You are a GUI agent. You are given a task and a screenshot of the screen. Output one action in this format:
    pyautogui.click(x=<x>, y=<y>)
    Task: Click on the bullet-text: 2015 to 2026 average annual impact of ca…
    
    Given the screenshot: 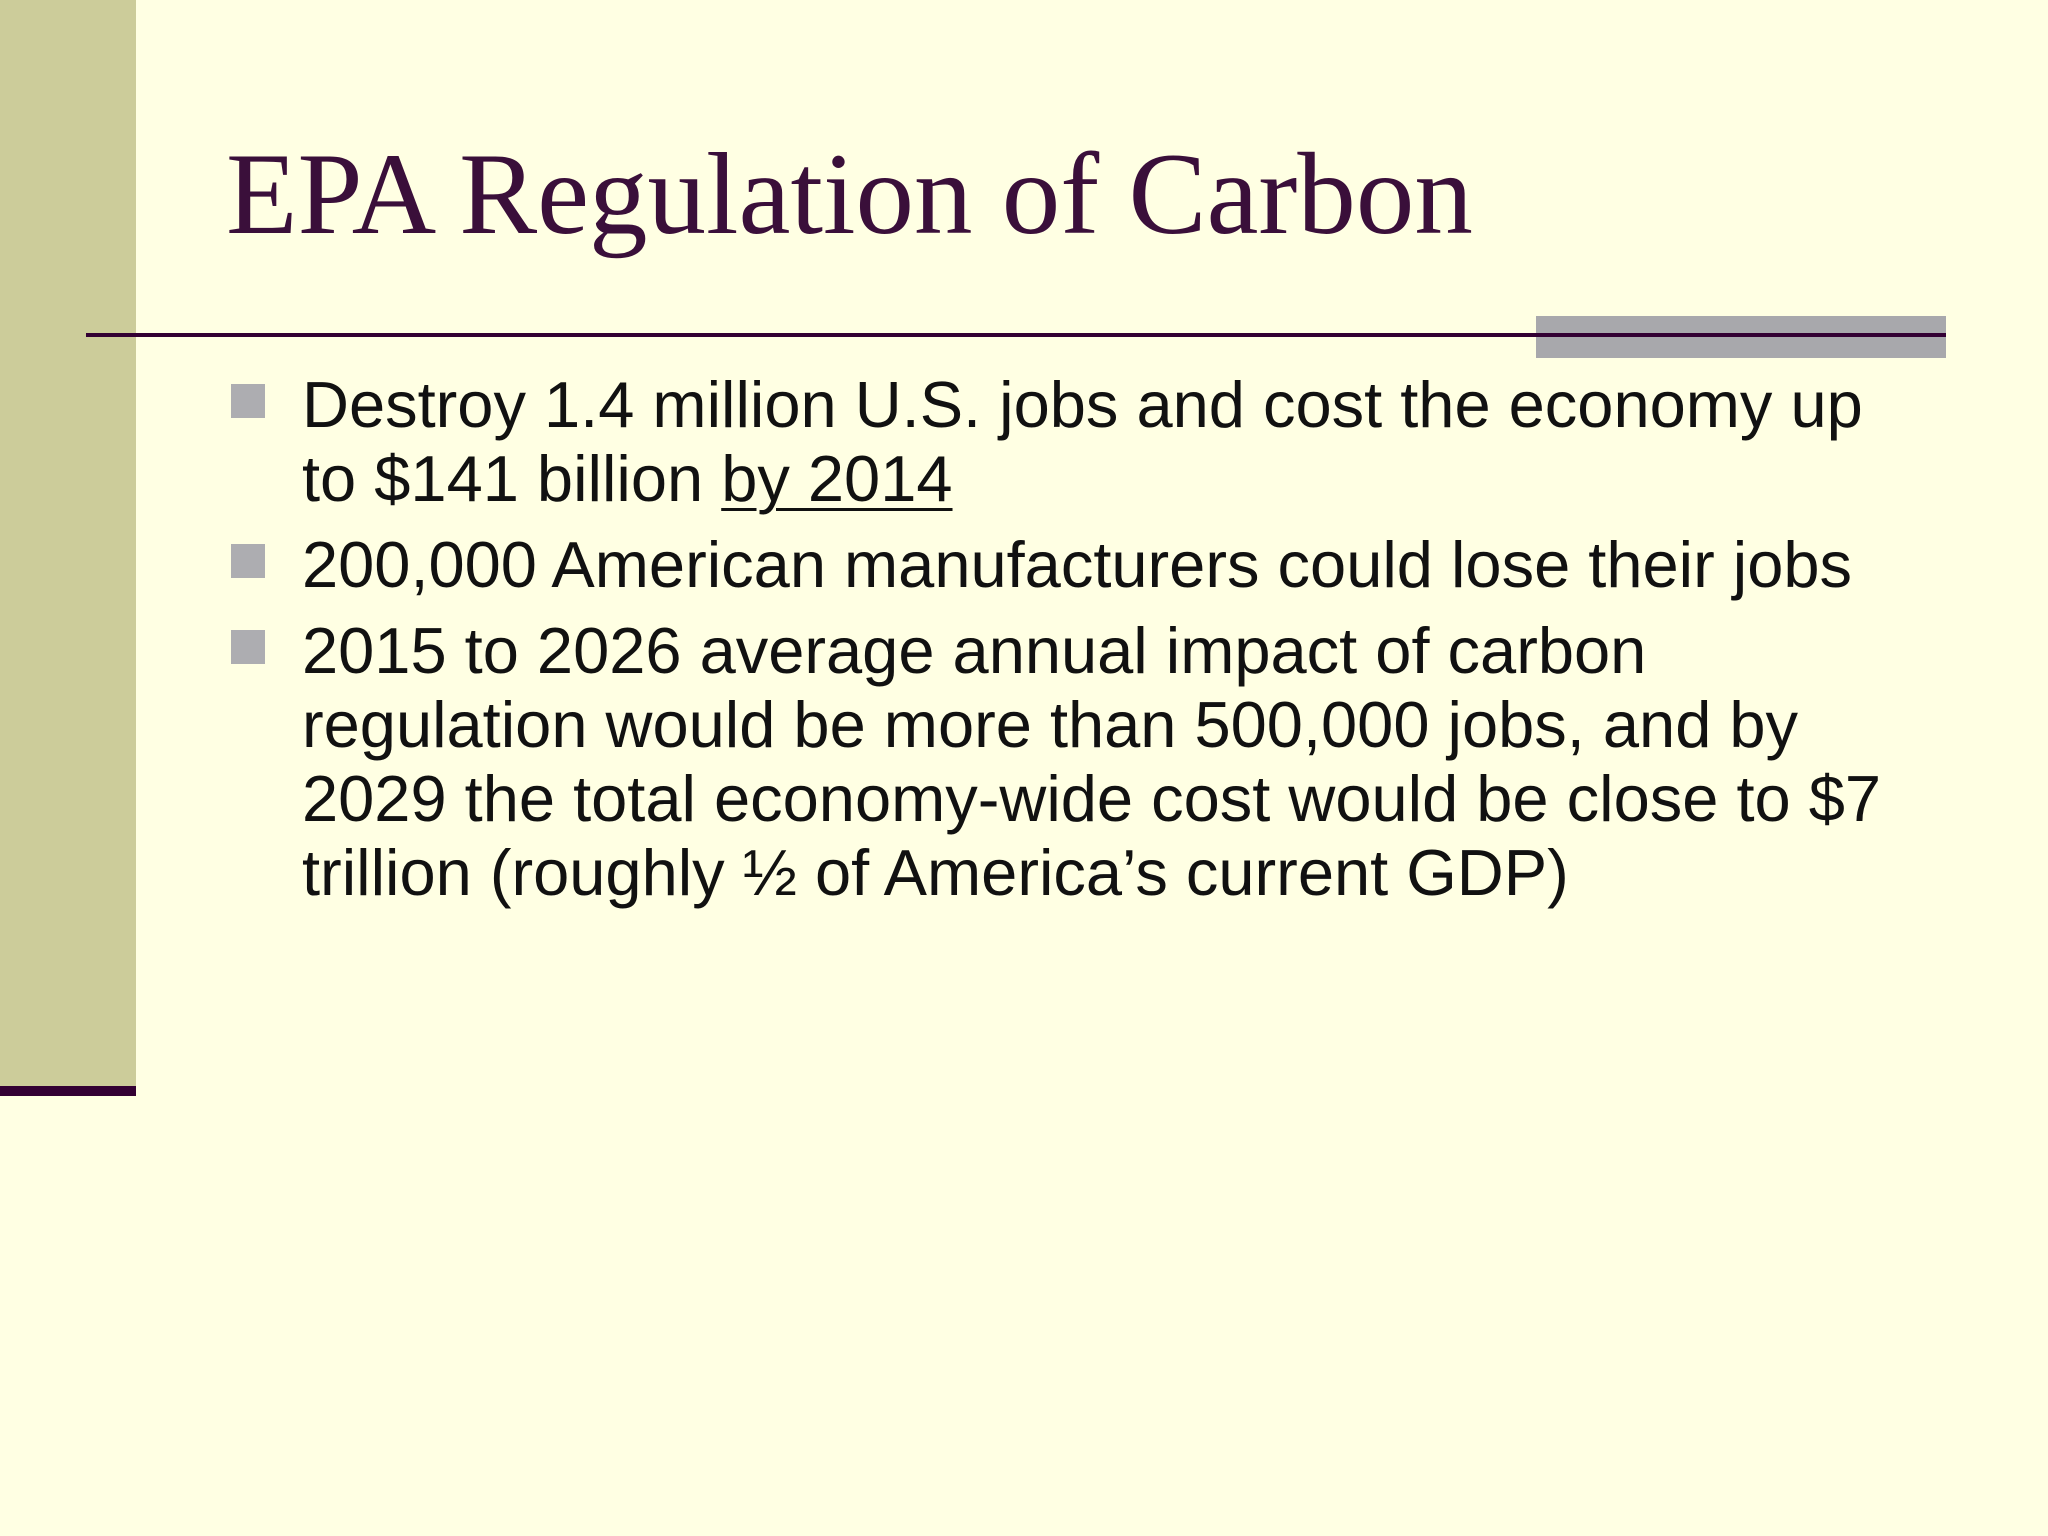 What is the action you would take?
    pyautogui.click(x=1092, y=761)
    